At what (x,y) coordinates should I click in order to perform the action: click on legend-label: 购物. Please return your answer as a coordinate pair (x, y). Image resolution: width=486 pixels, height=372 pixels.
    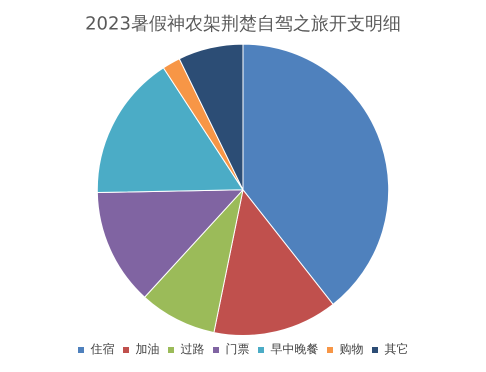
    Looking at the image, I should click on (352, 349).